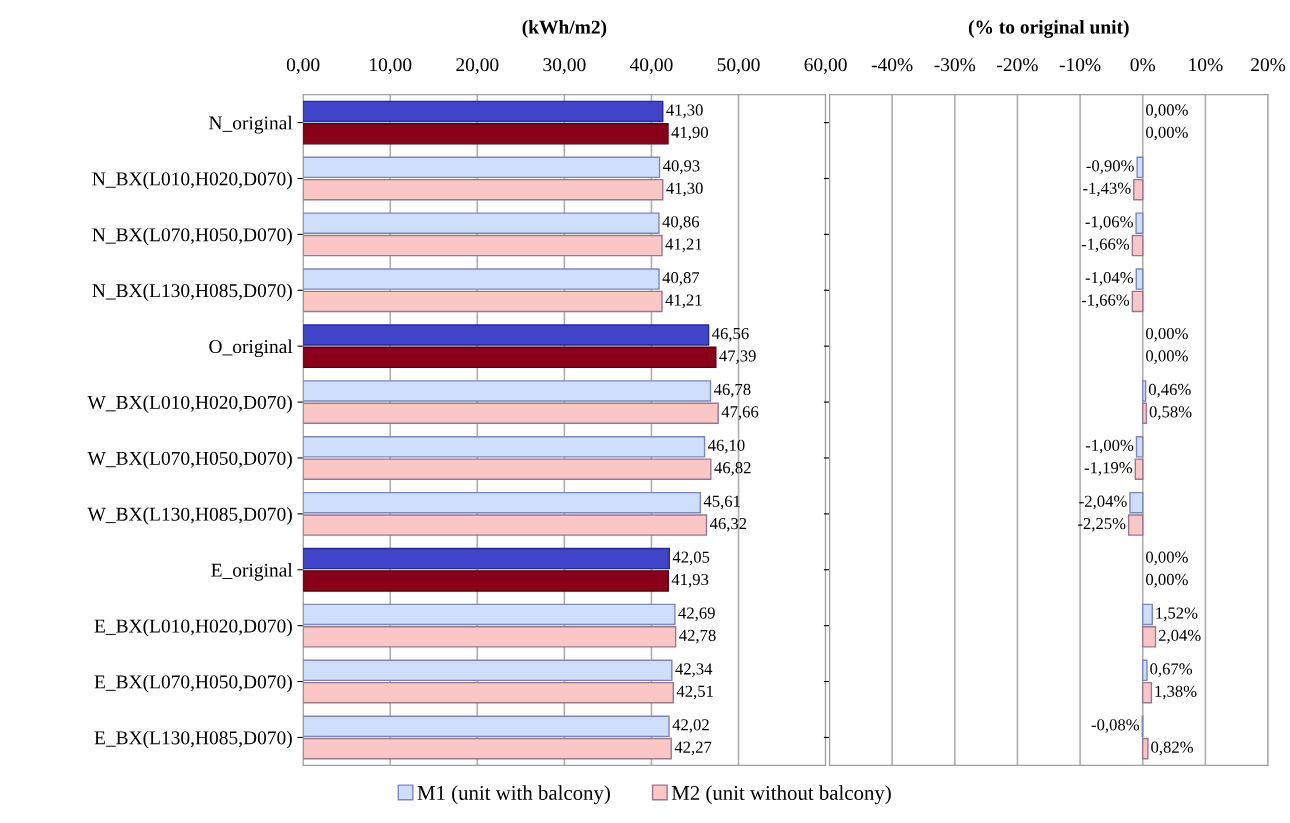 The height and width of the screenshot is (823, 1290). I want to click on data-label: 0,67%, so click(1171, 670).